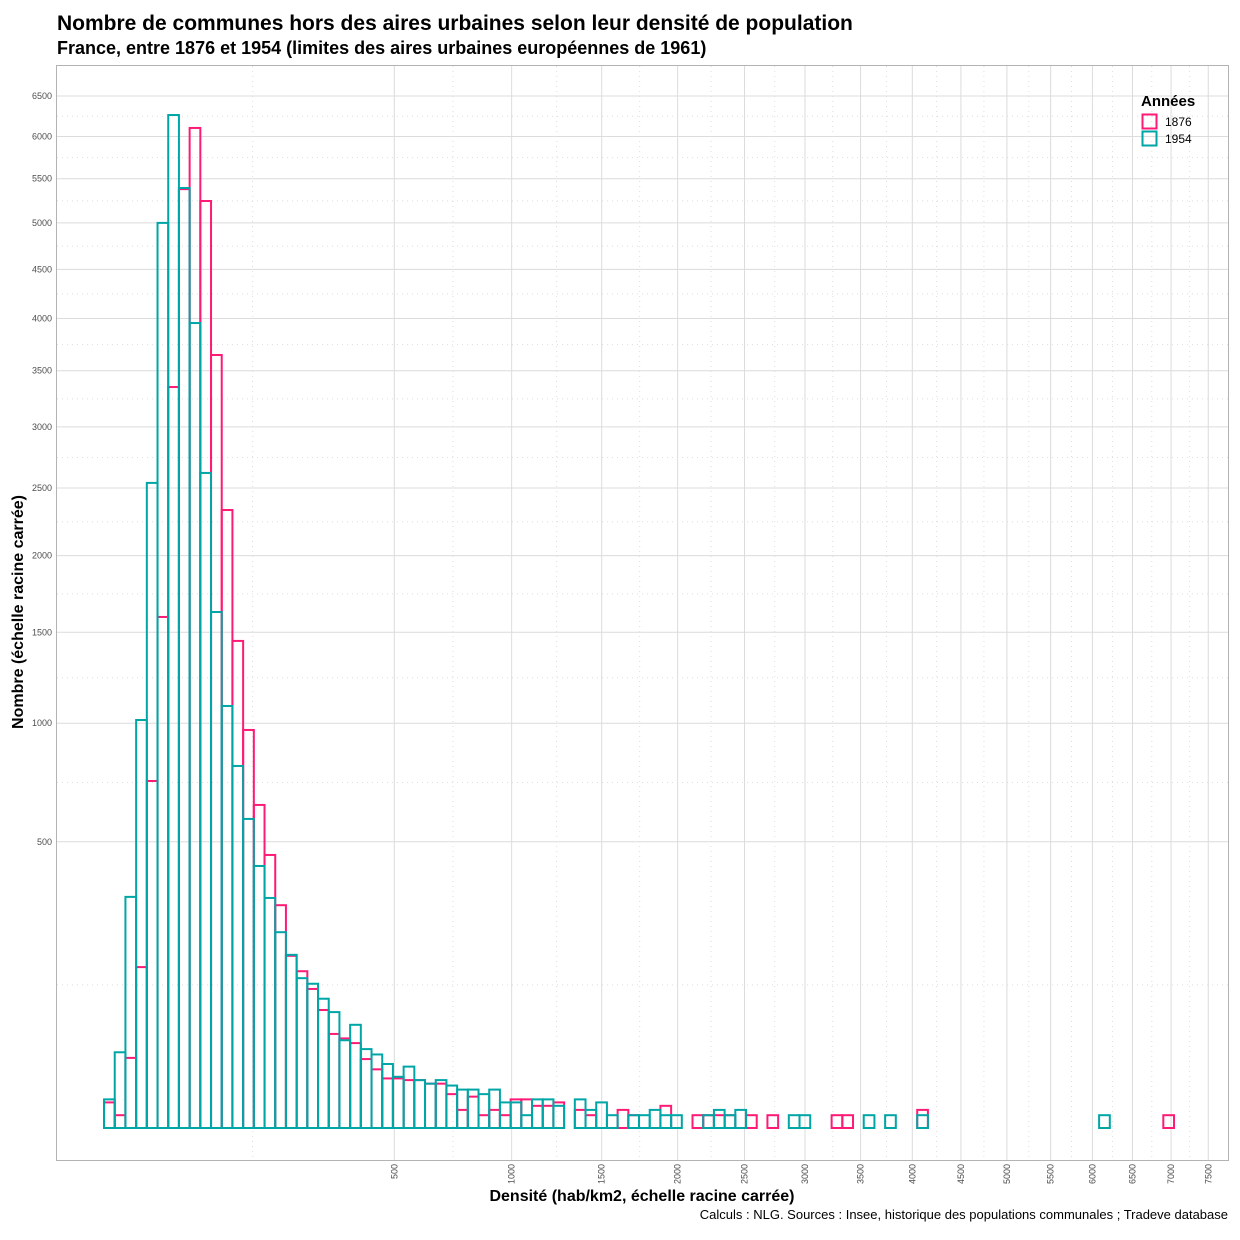 The width and height of the screenshot is (1240, 1240). What do you see at coordinates (745, 1174) in the screenshot?
I see `x-tick-label: 2500` at bounding box center [745, 1174].